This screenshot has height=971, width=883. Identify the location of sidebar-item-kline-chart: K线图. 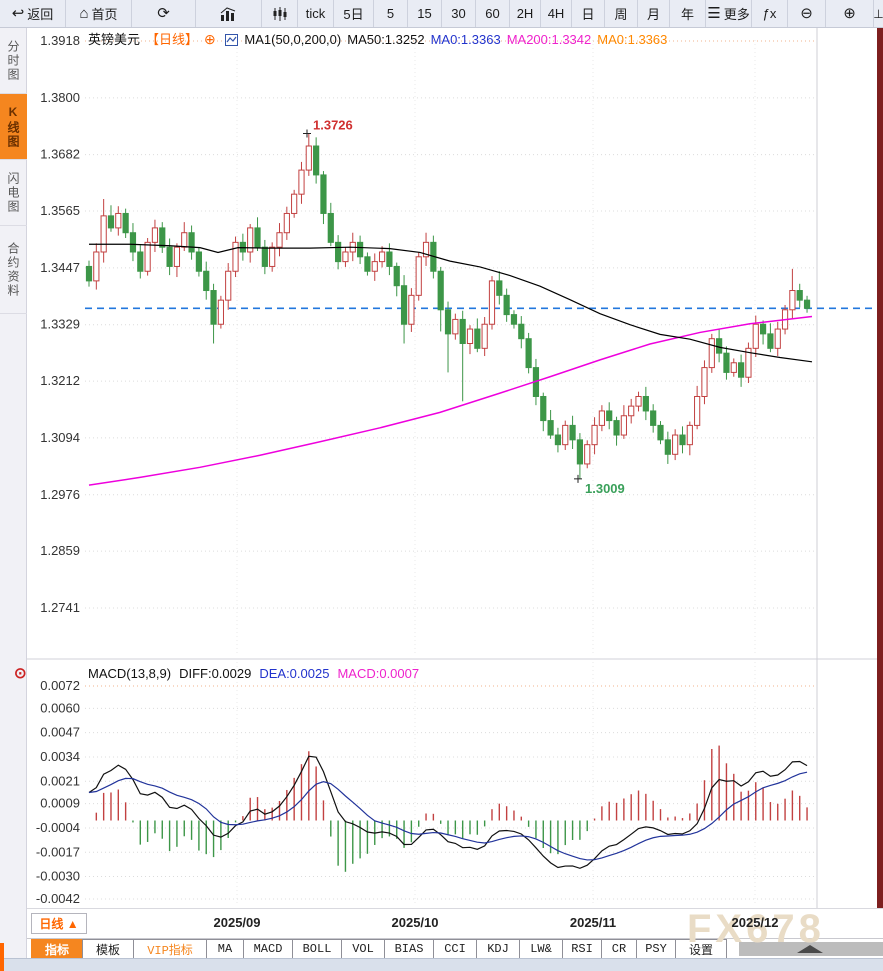
(13, 127).